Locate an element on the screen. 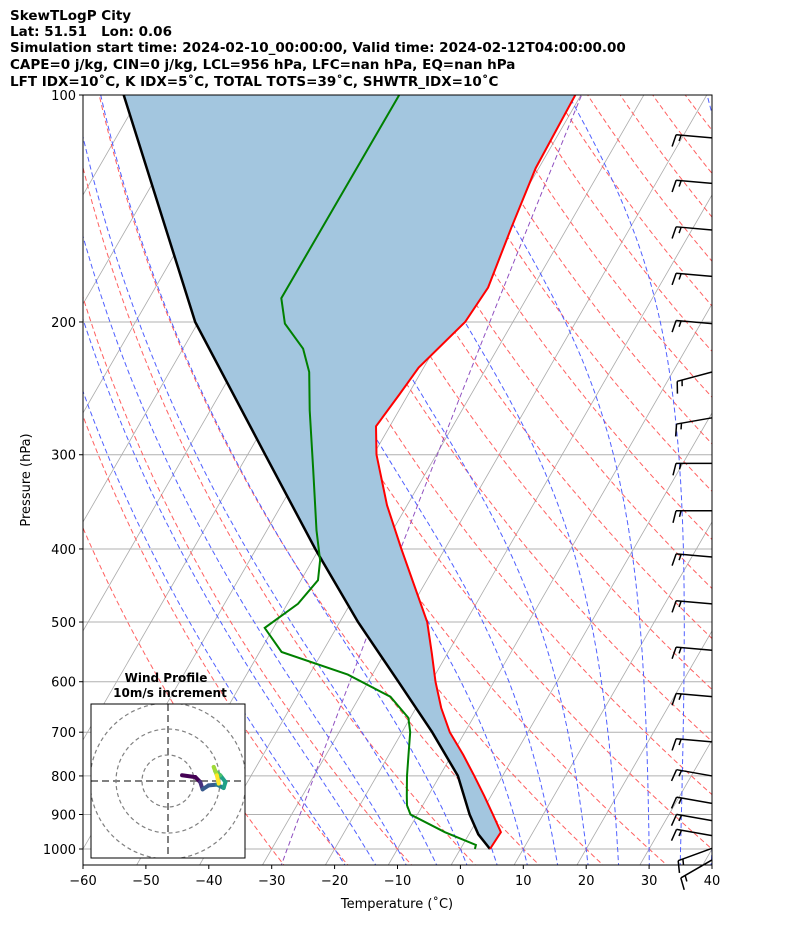 This screenshot has height=937, width=794. y-axis-label: Pressure (hPa) is located at coordinates (26, 479).